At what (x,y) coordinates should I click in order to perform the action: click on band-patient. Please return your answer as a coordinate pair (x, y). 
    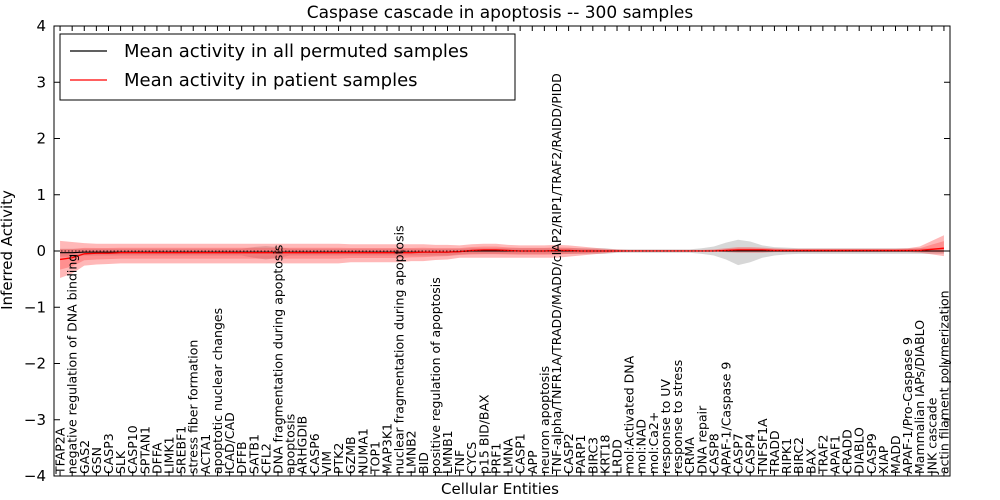
    Looking at the image, I should click on (502, 256).